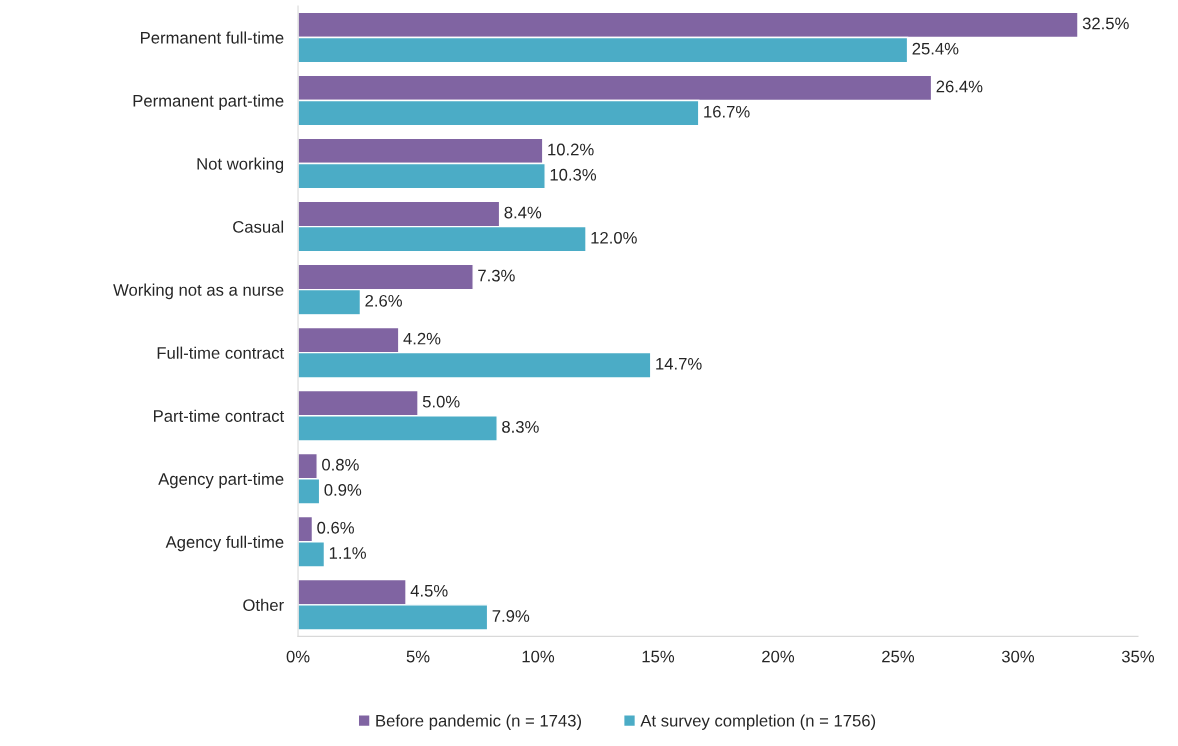 The height and width of the screenshot is (746, 1178). Describe the element at coordinates (511, 616) in the screenshot. I see `data-label: 7.9%` at that location.